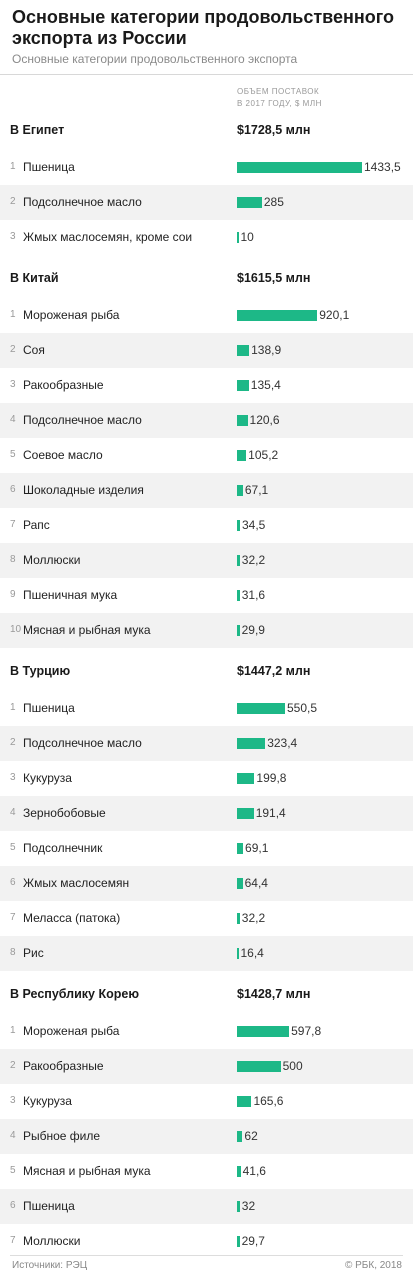 This screenshot has width=413, height=1280. I want to click on category-label: Подсолнечное масло, so click(82, 743).